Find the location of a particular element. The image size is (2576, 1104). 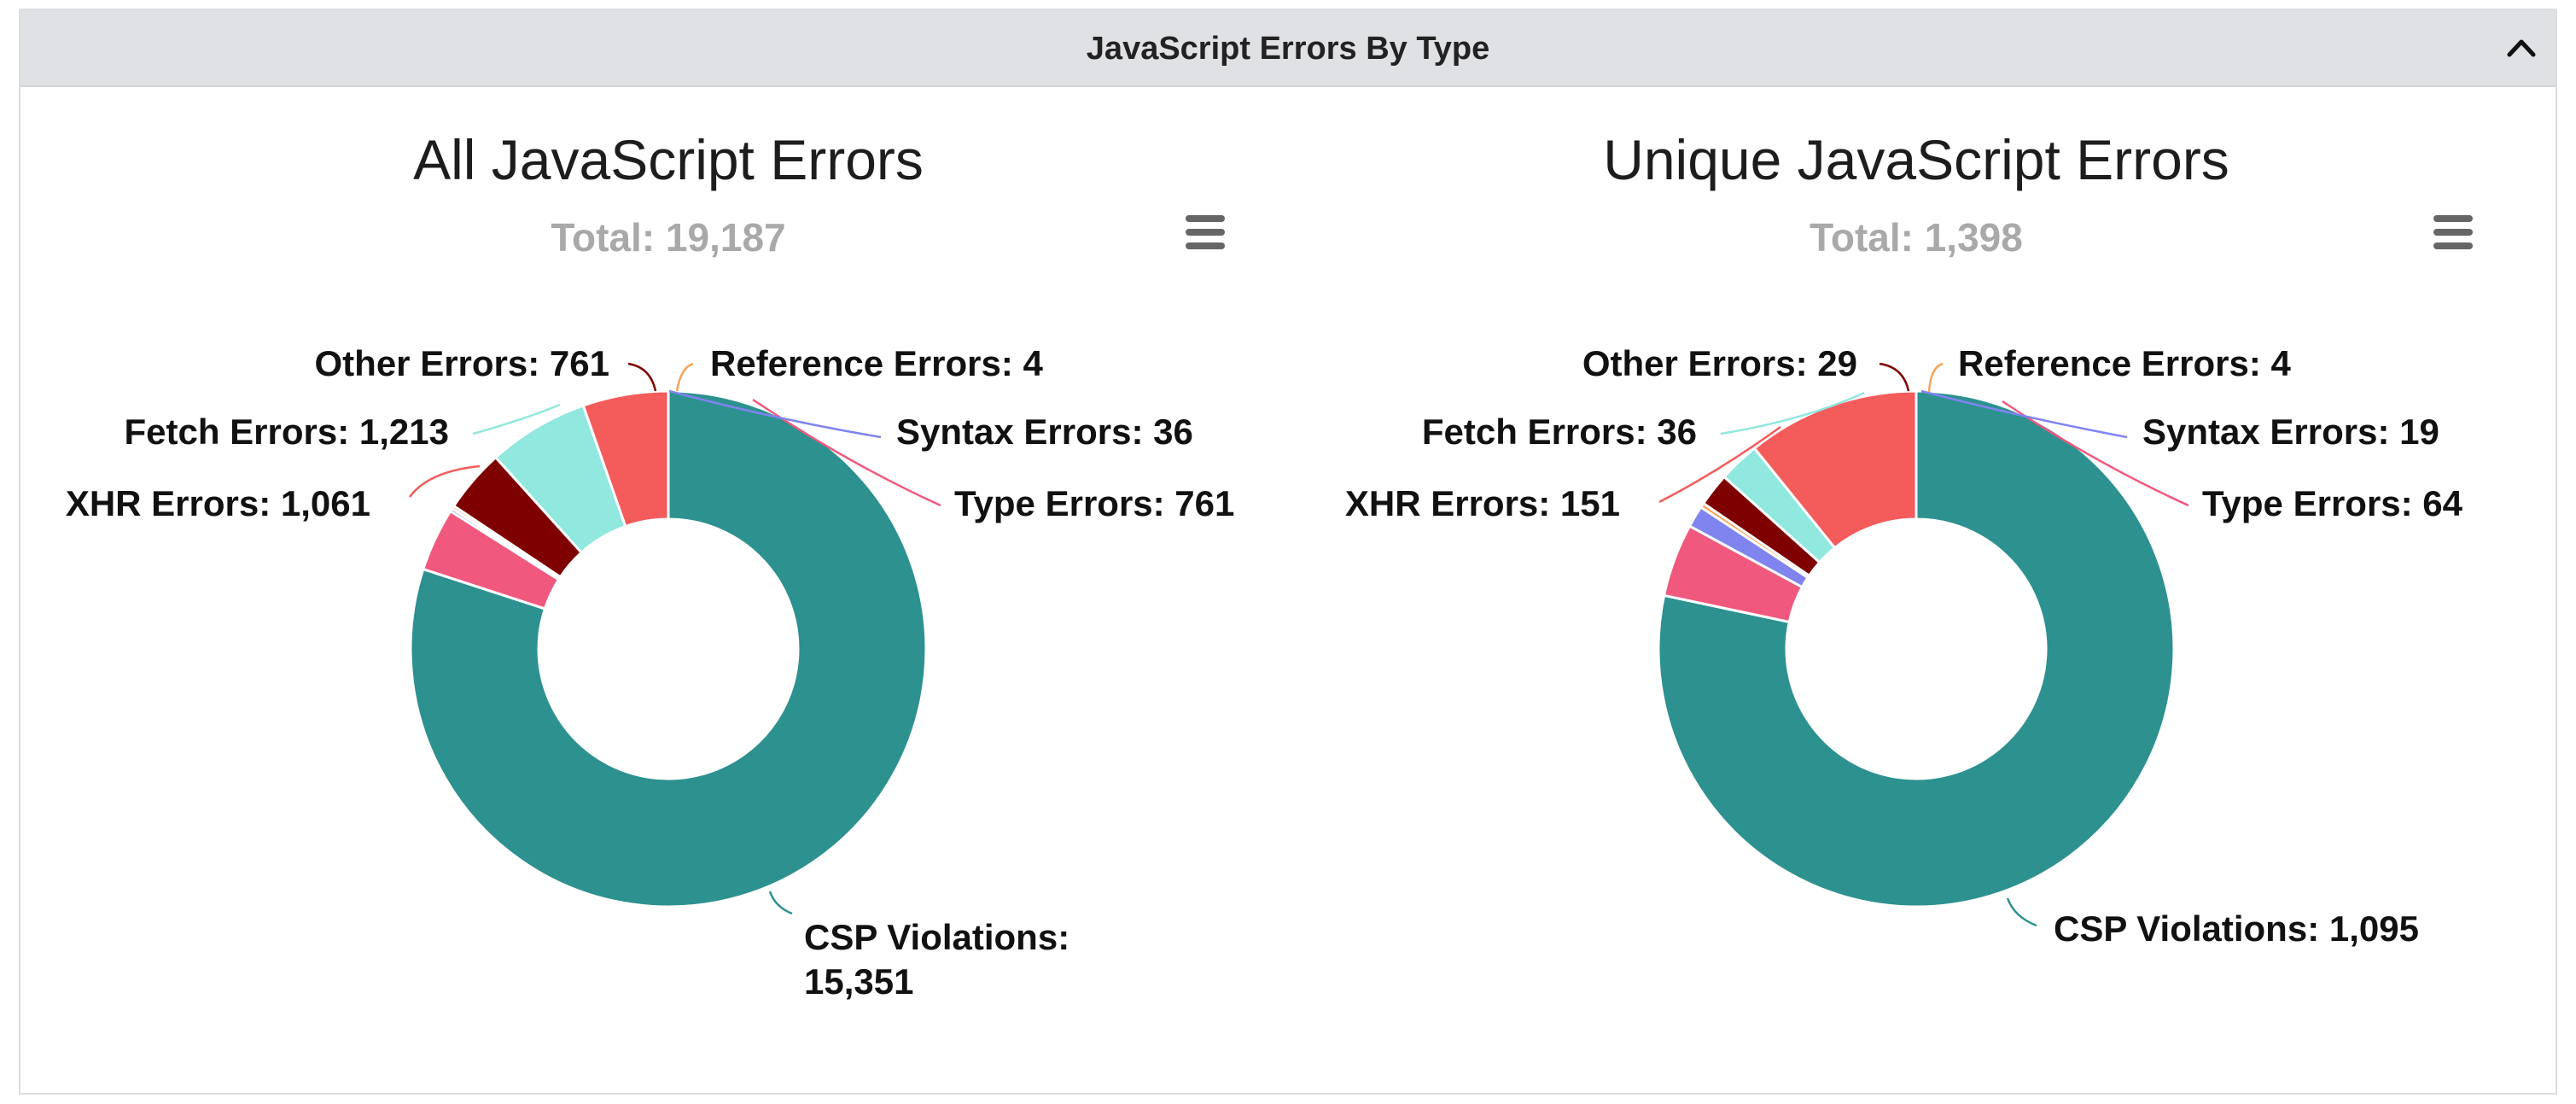

data-label-syntax-errors: Syntax Errors: 19 is located at coordinates (2290, 432).